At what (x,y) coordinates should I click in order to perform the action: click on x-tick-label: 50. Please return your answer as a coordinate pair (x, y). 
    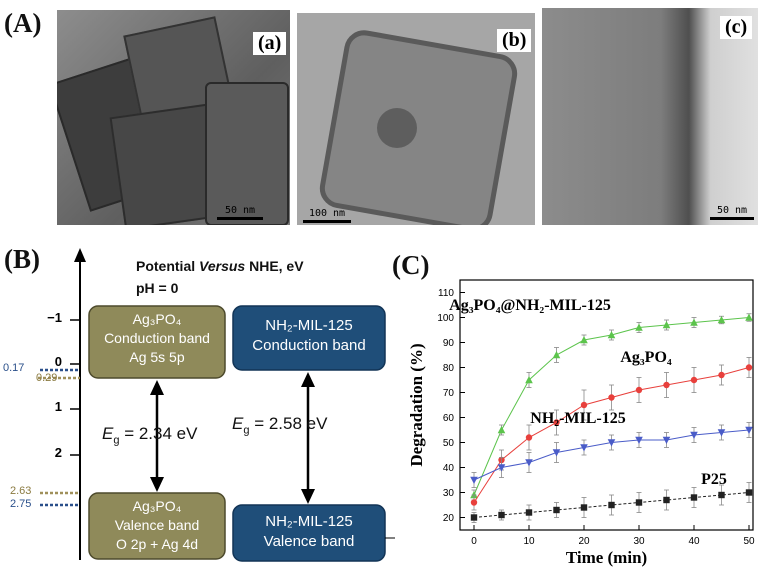
    Looking at the image, I should click on (749, 541).